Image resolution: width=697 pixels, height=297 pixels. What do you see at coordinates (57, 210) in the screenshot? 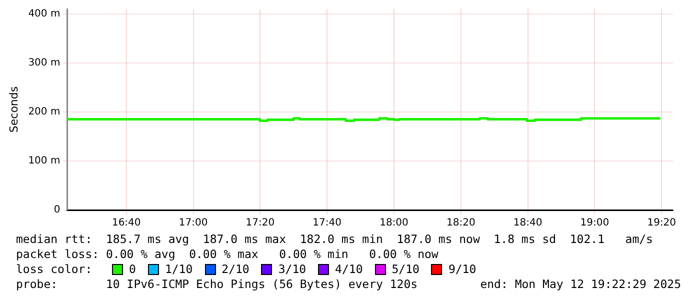
I see `y-tick-label: 0` at bounding box center [57, 210].